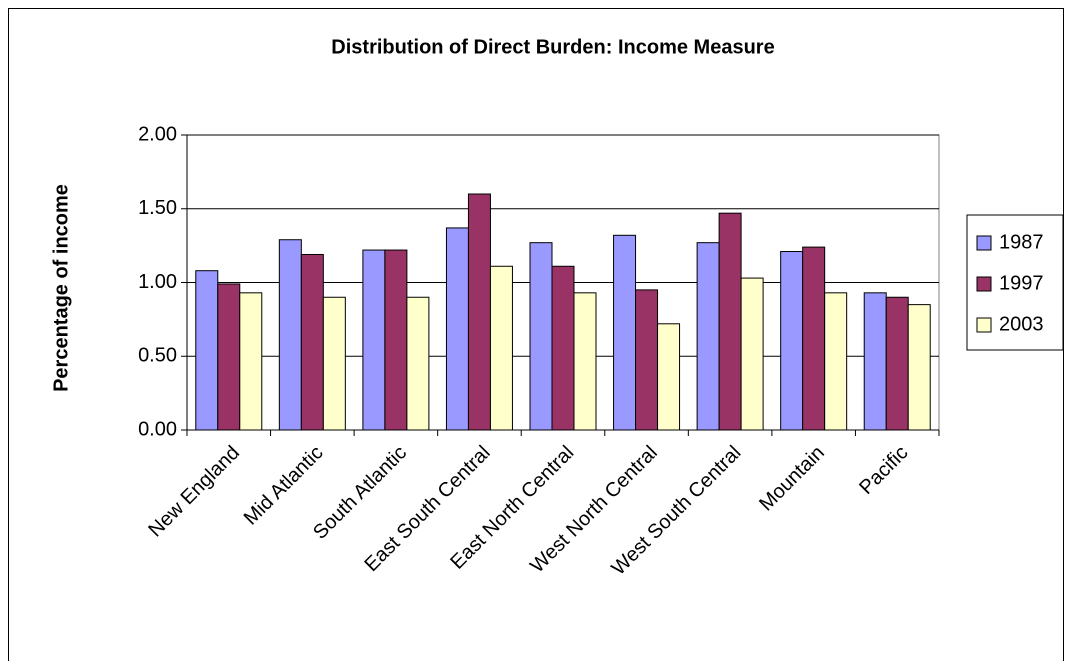  I want to click on y-tick-label: 1.00, so click(157, 282).